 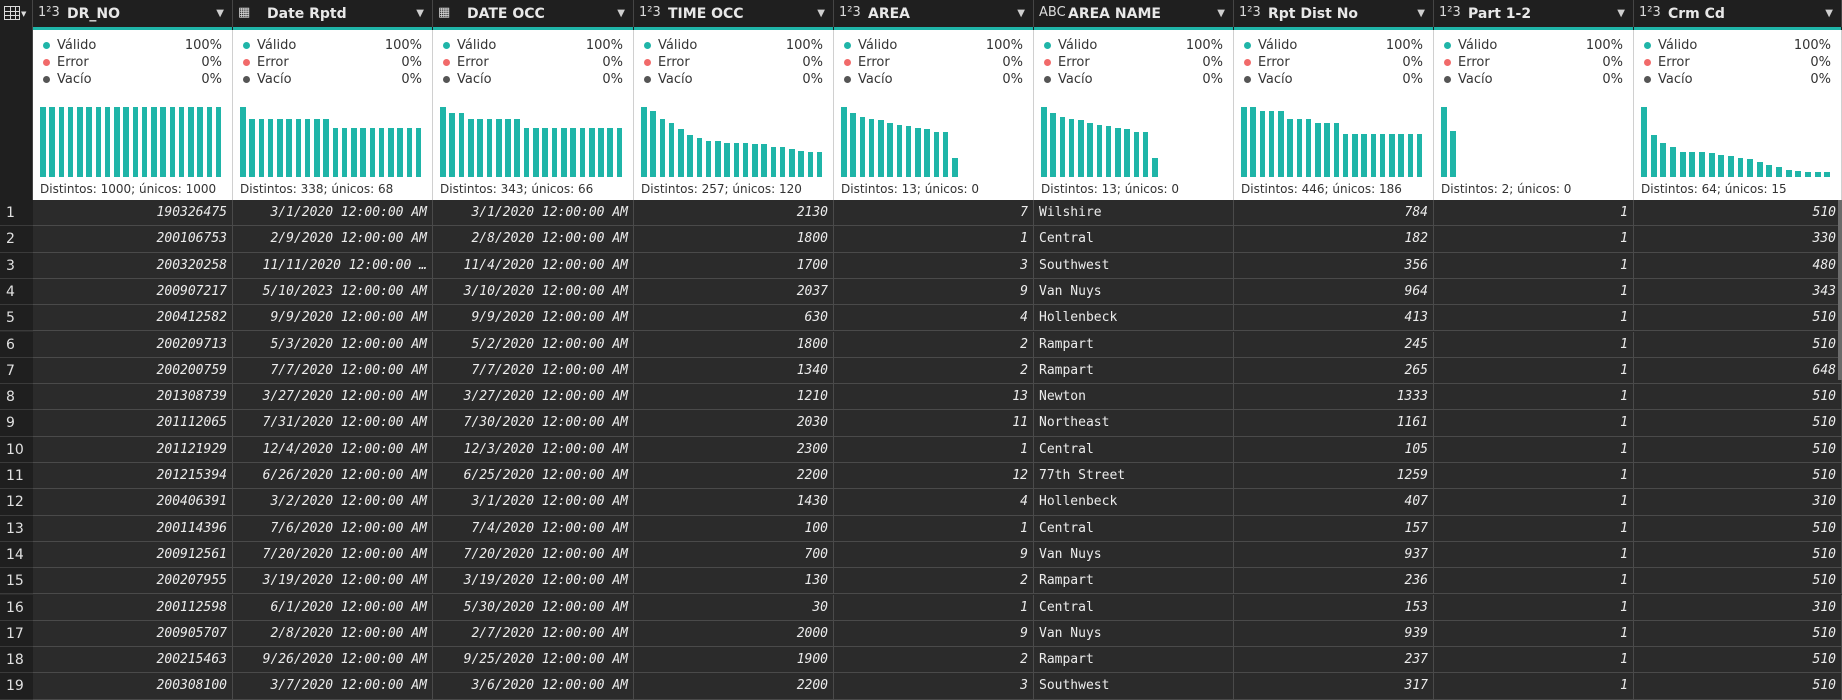 What do you see at coordinates (1334, 555) in the screenshot?
I see `table-cell: 937` at bounding box center [1334, 555].